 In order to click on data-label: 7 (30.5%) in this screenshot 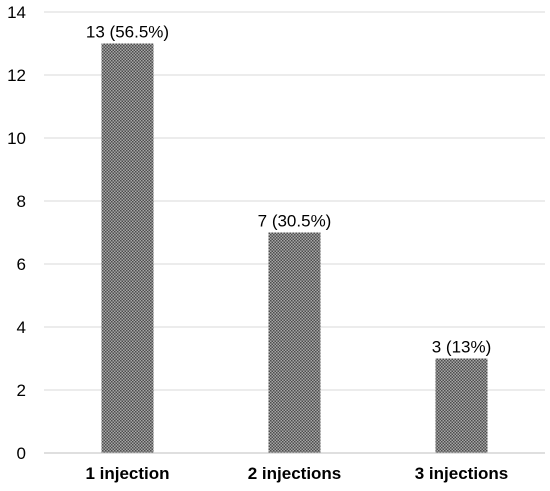, I will do `click(295, 221)`.